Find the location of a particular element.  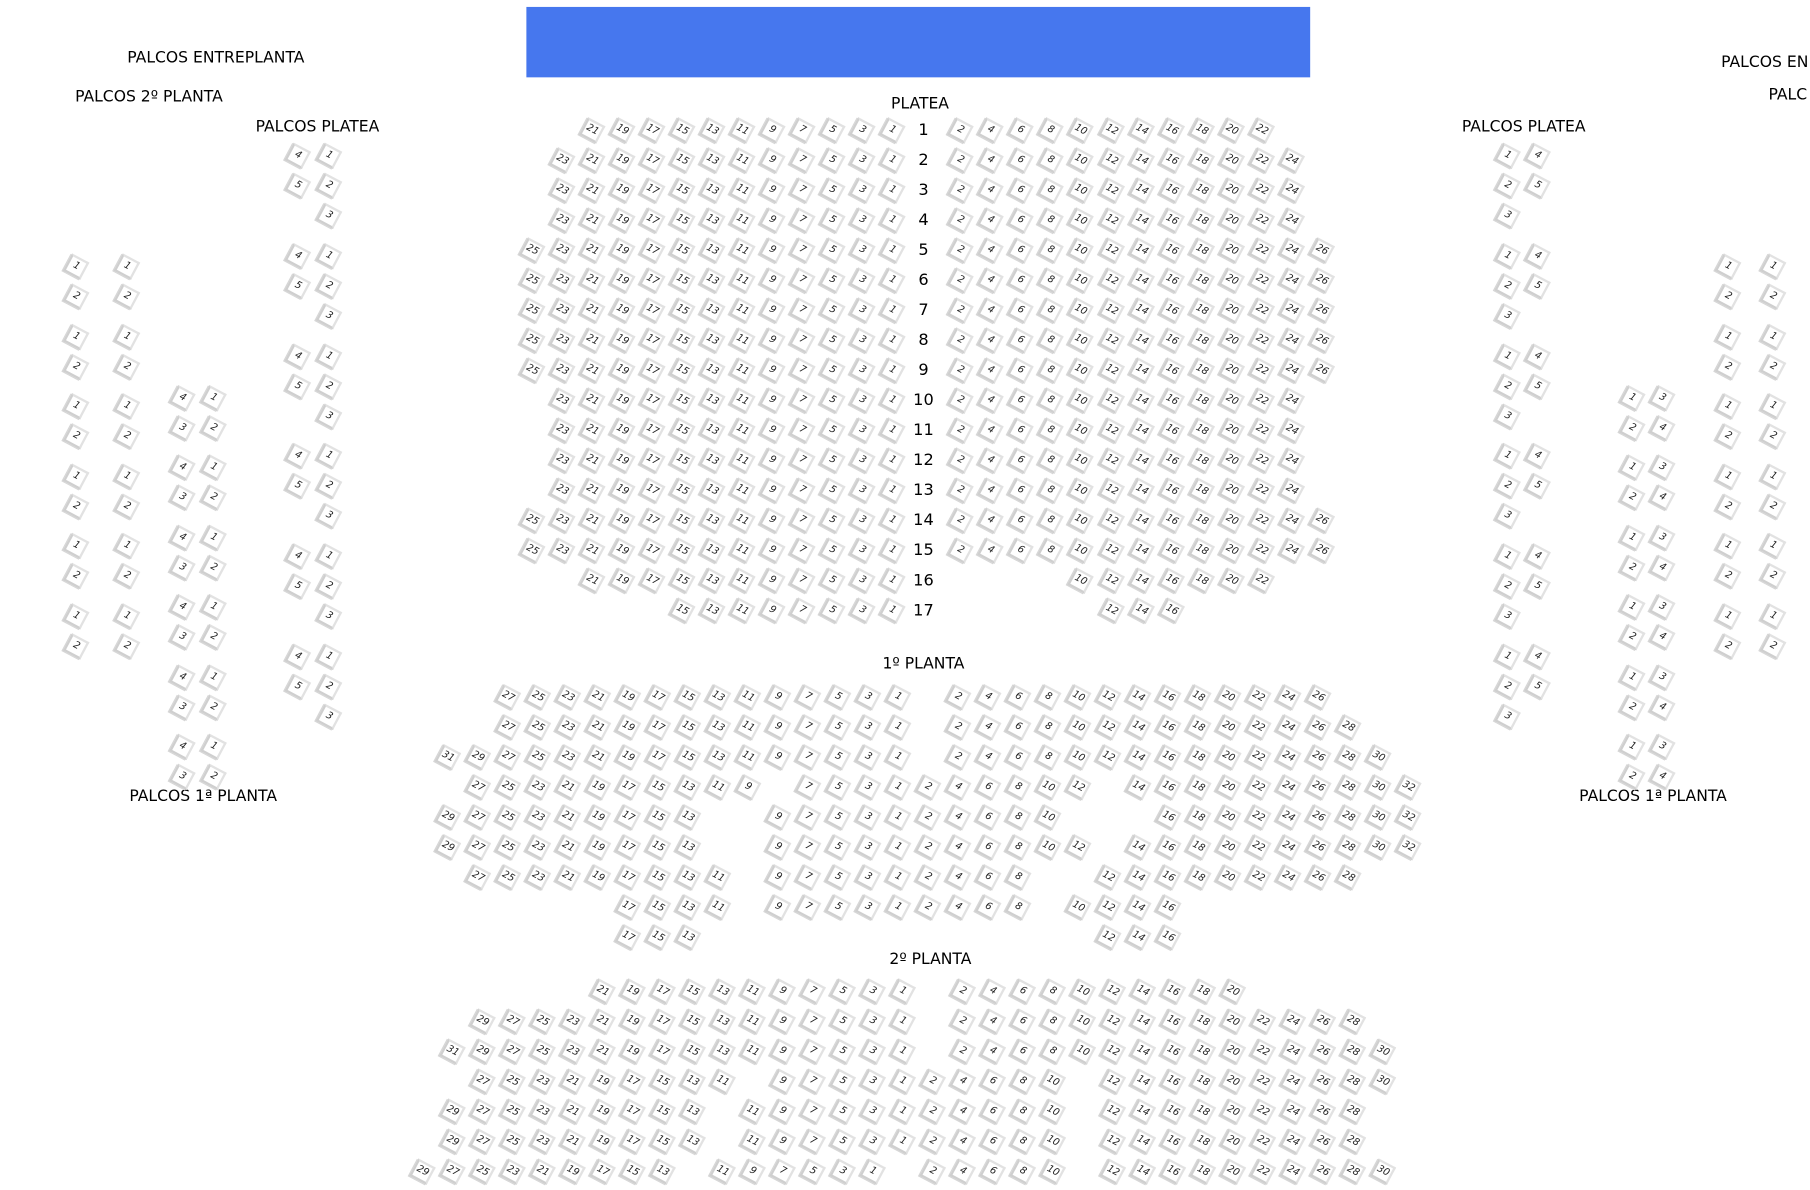

planta1-seat: 20 is located at coordinates (1228, 787).